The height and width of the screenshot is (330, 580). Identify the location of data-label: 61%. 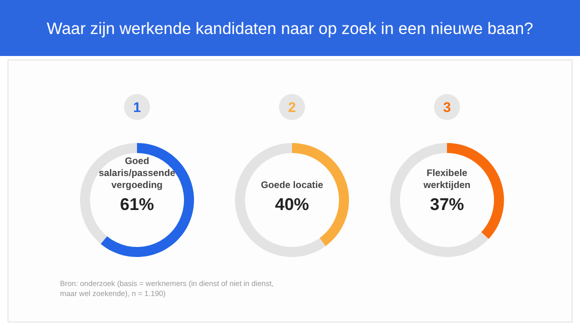
(137, 204).